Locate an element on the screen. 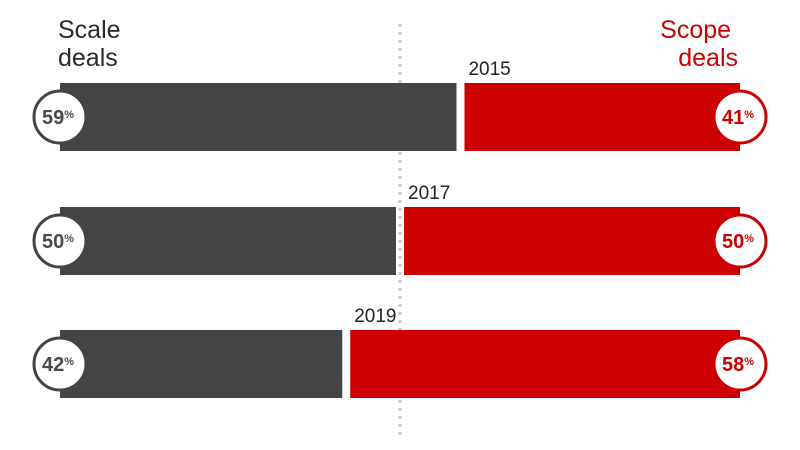 The width and height of the screenshot is (800, 450). bar-scale-2017 is located at coordinates (228, 241).